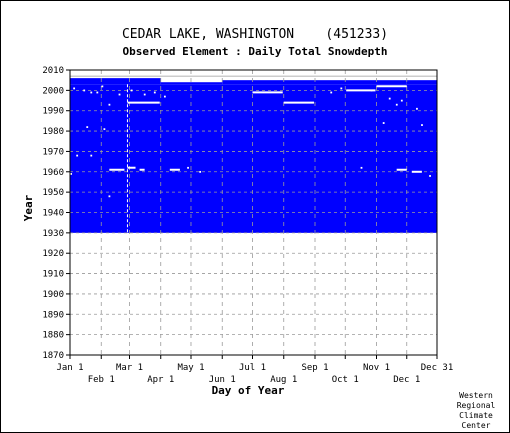  I want to click on y-tick-label: 1990, so click(53, 112).